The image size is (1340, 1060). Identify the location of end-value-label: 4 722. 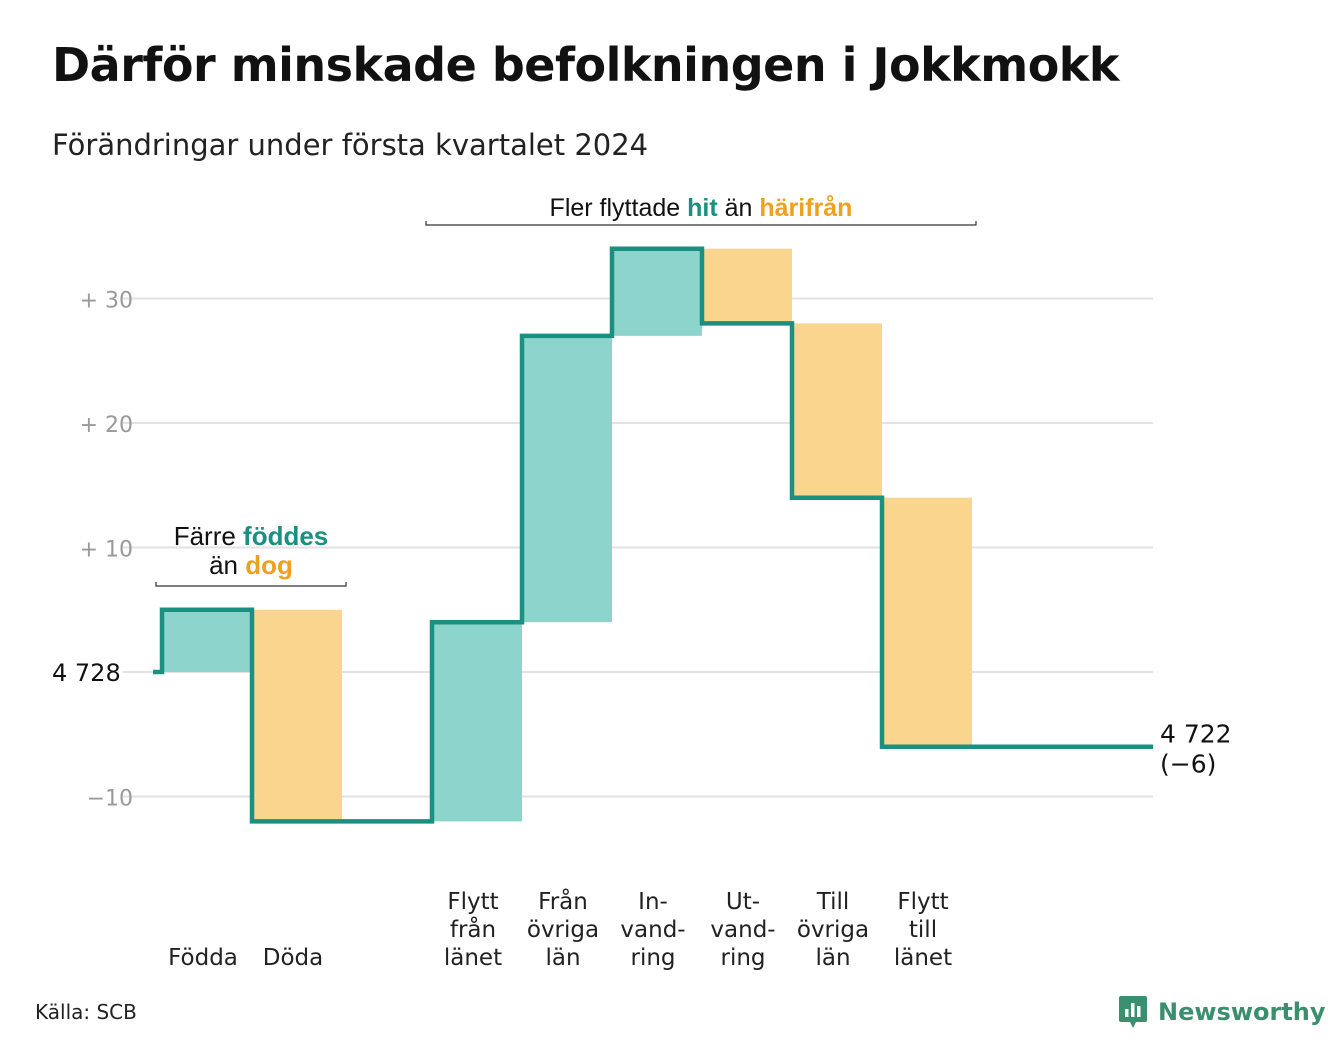
(1196, 734).